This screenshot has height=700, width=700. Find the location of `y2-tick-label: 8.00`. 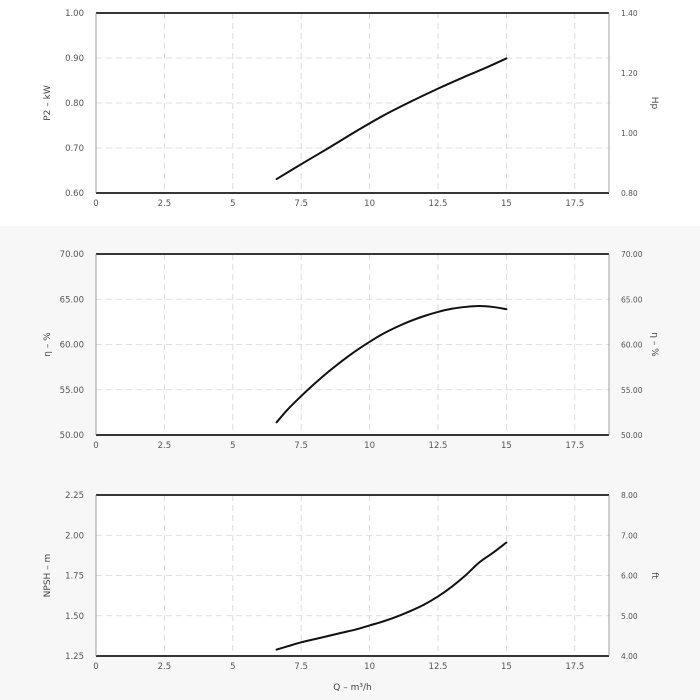

y2-tick-label: 8.00 is located at coordinates (629, 495).